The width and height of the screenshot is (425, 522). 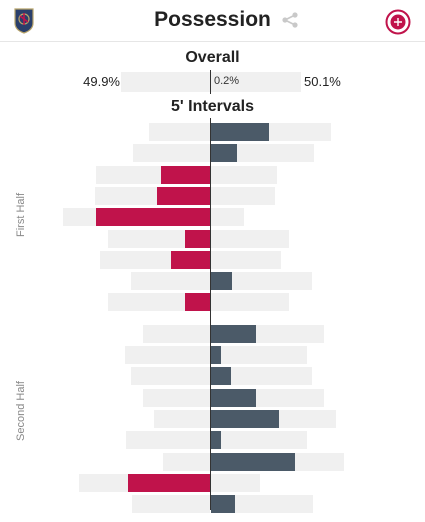 What do you see at coordinates (227, 81) in the screenshot?
I see `possession-diff: 0.2%` at bounding box center [227, 81].